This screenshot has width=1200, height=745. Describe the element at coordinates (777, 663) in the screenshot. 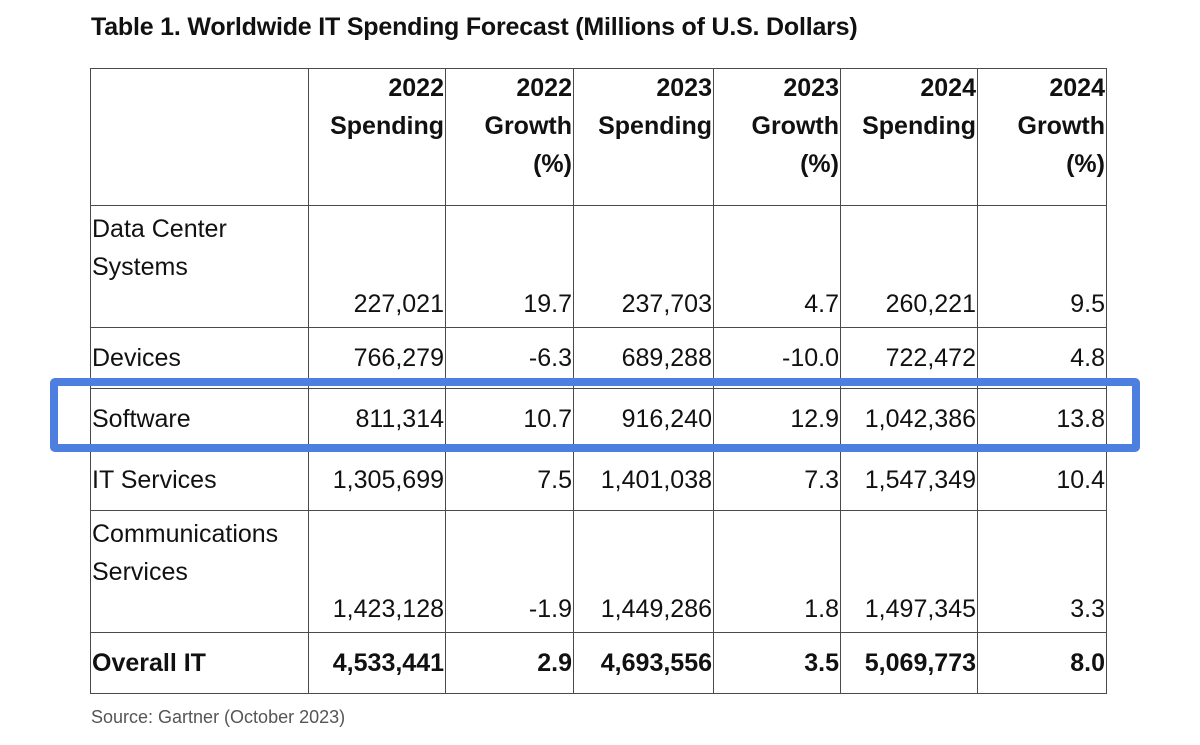

I see `cell-2023-growth: 3.5` at that location.